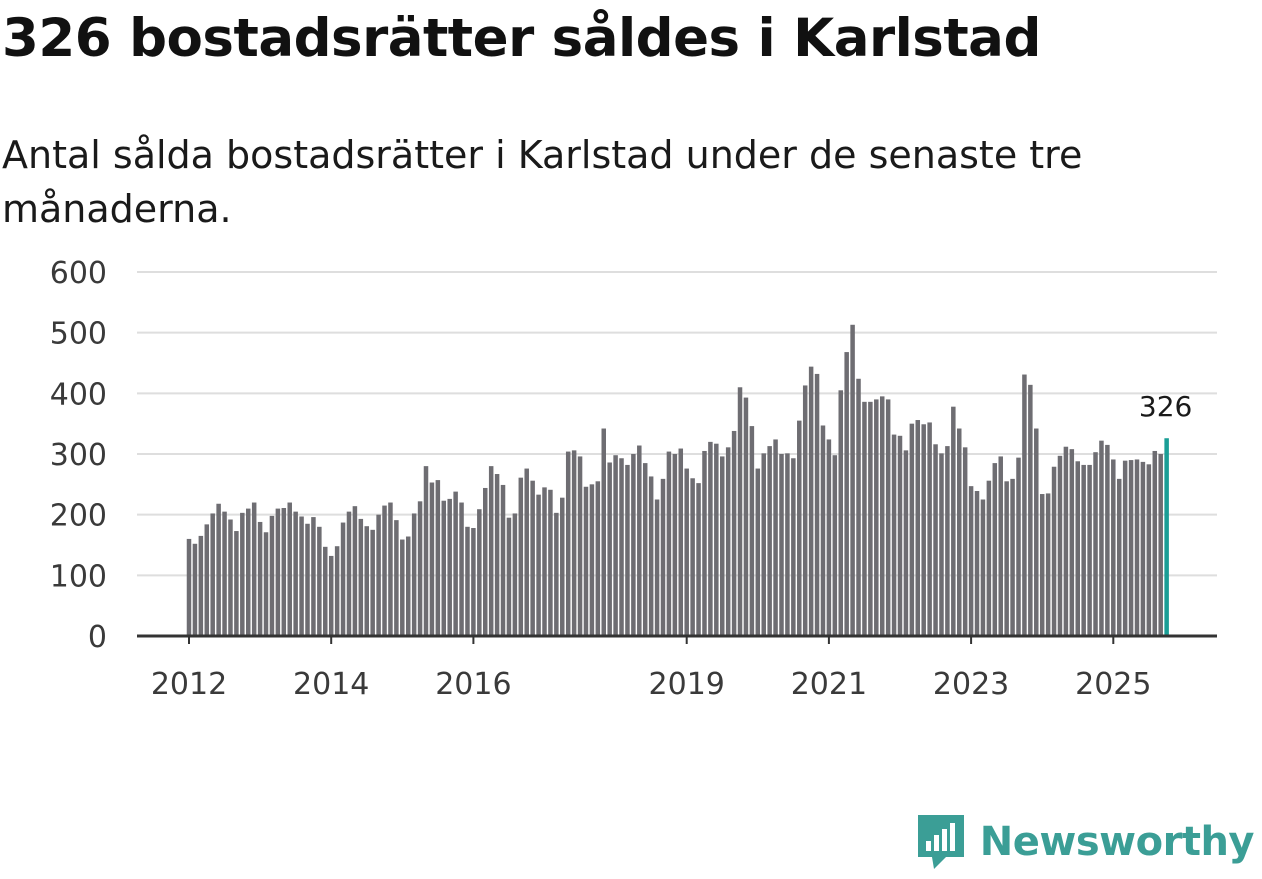 This screenshot has height=879, width=1262. Describe the element at coordinates (521, 38) in the screenshot. I see `chart-headline: 326 bostadsrätter såldes i Karlstad` at that location.